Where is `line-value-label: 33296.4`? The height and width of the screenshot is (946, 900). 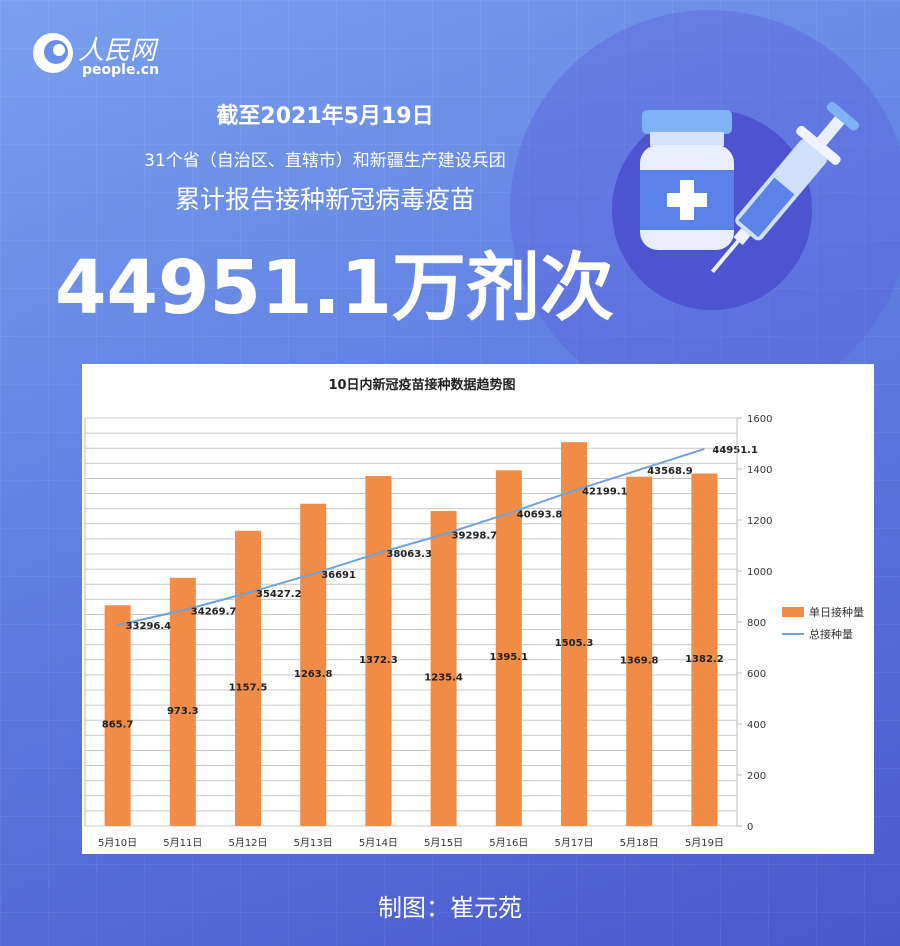 line-value-label: 33296.4 is located at coordinates (149, 626).